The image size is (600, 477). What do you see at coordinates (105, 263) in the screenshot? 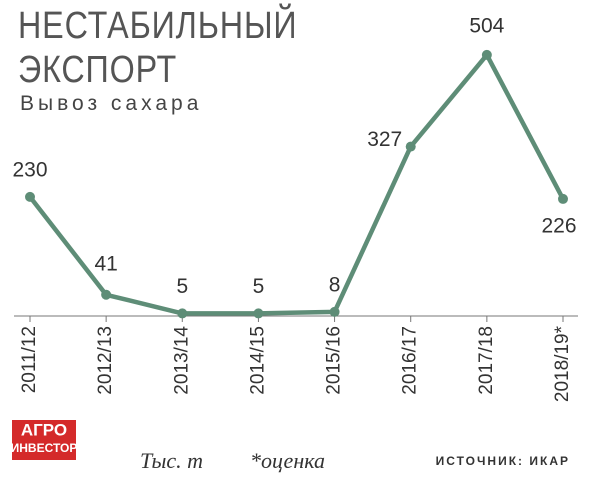
I see `data-label: 41` at bounding box center [105, 263].